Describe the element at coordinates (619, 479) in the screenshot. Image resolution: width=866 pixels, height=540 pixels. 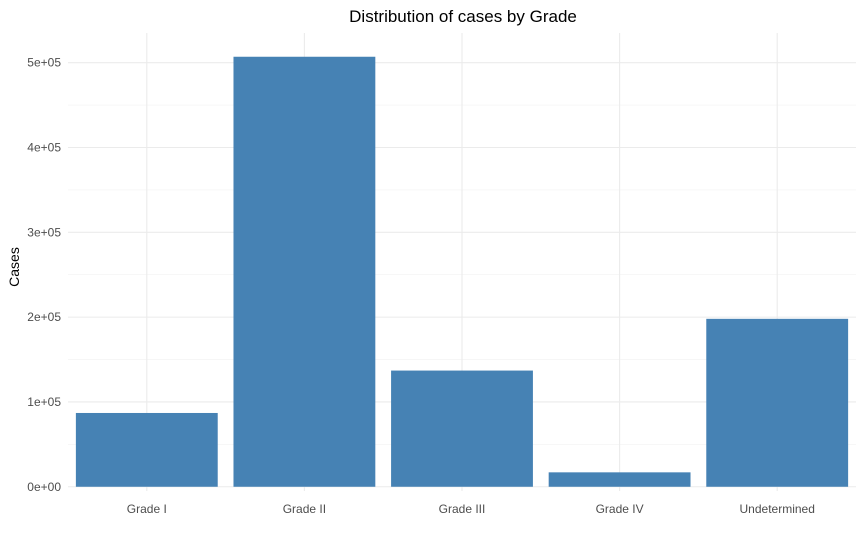
I see `bar-grade-iv` at that location.